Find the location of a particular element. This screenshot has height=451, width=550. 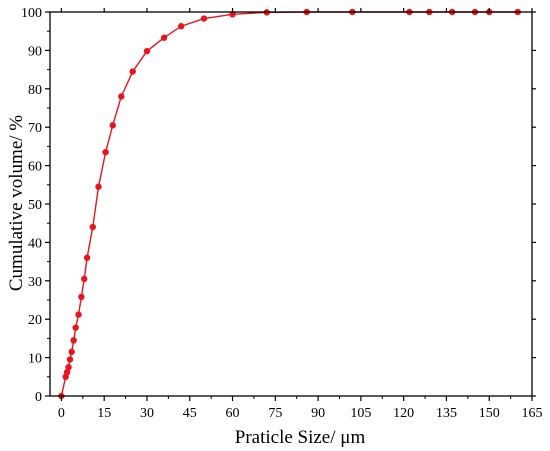

x-tick-label: 150 is located at coordinates (489, 413).